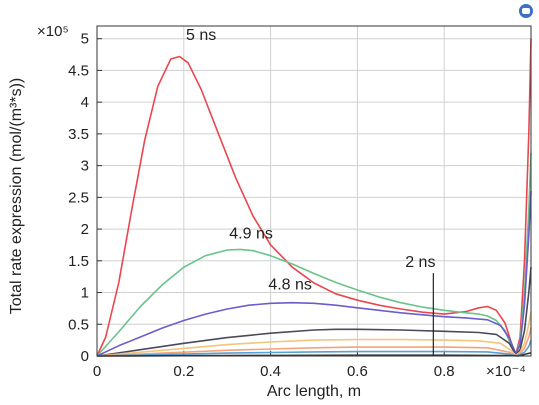 This screenshot has width=539, height=405. Describe the element at coordinates (85, 293) in the screenshot. I see `y-tick-label: 1` at that location.